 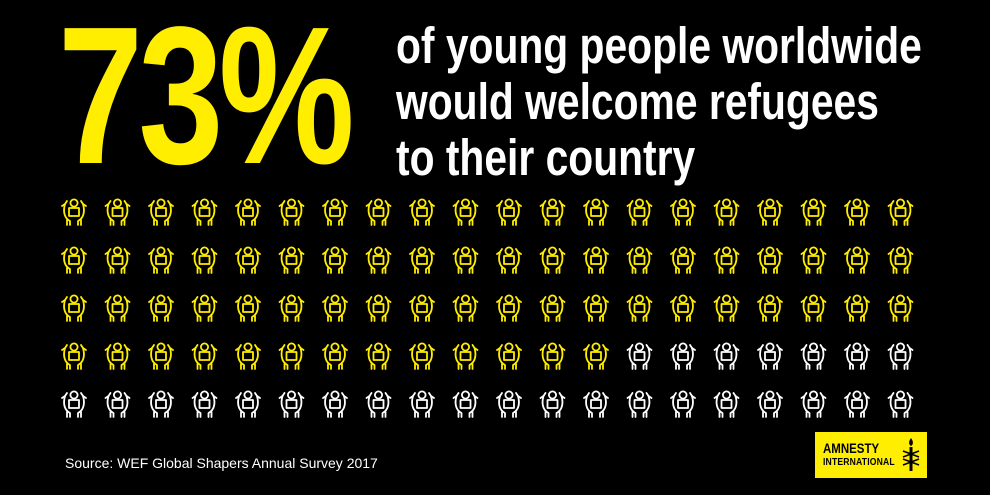 I want to click on headline-line-3: to their country, so click(x=546, y=157).